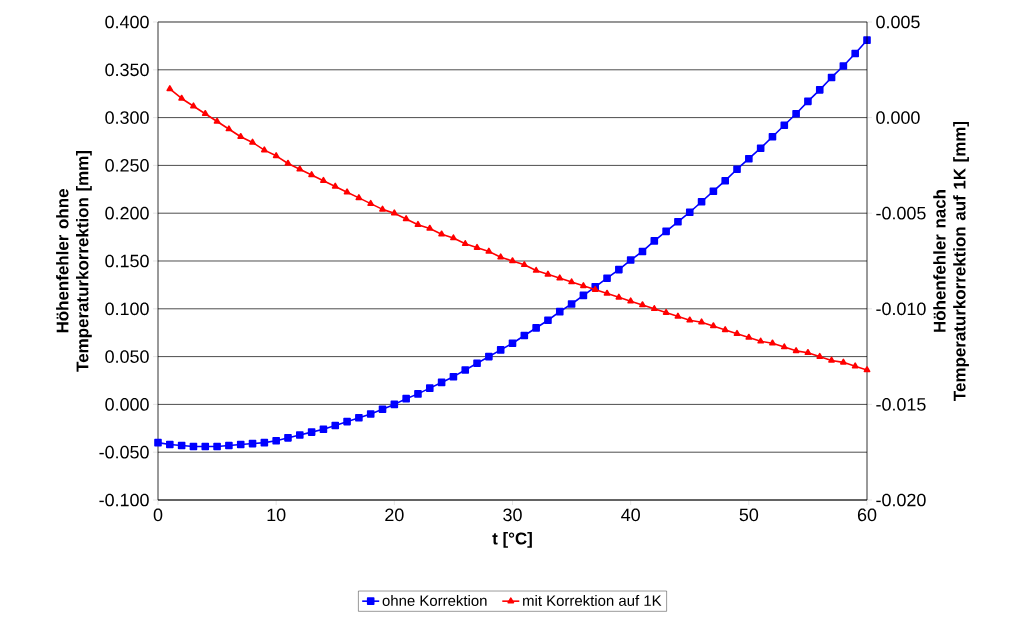 This screenshot has width=1012, height=625. I want to click on y-tick-label: 0.050, so click(127, 356).